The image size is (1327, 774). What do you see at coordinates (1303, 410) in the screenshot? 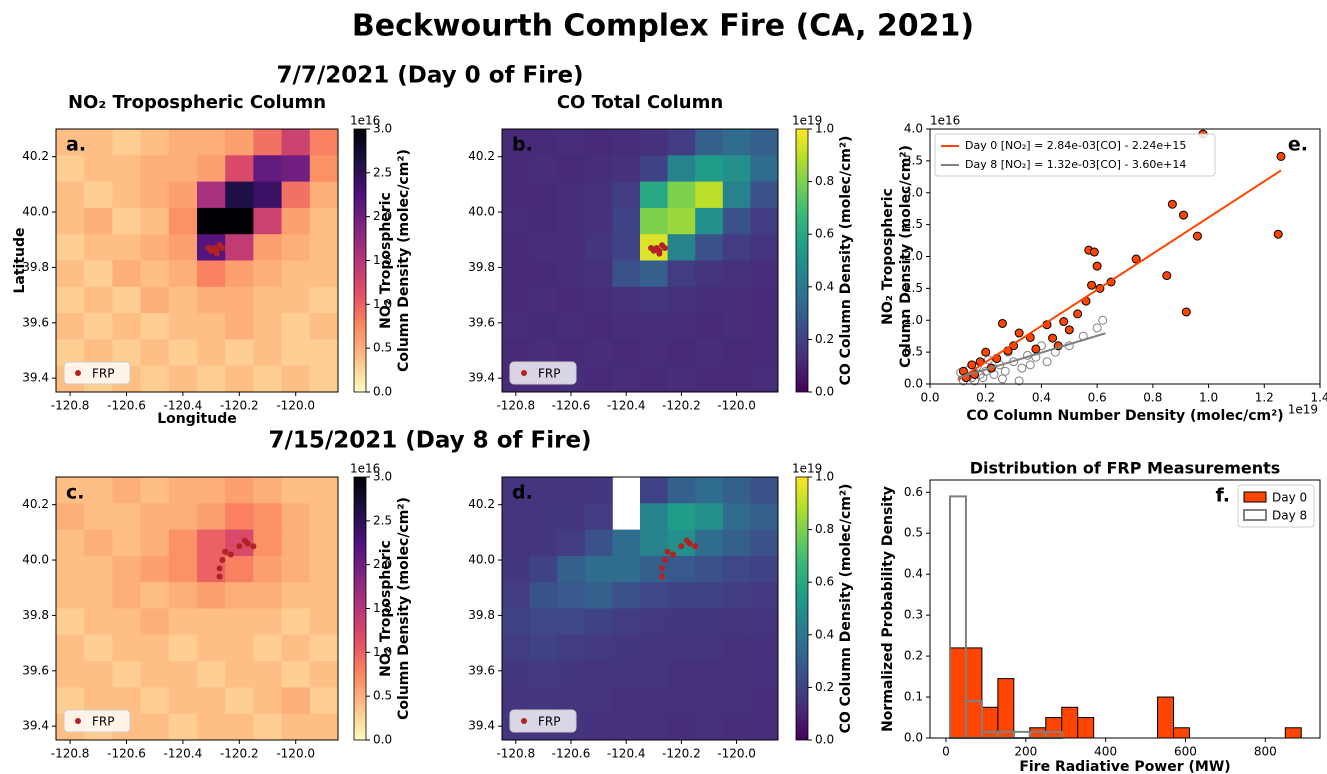
I see `x-offset: 1e19` at bounding box center [1303, 410].